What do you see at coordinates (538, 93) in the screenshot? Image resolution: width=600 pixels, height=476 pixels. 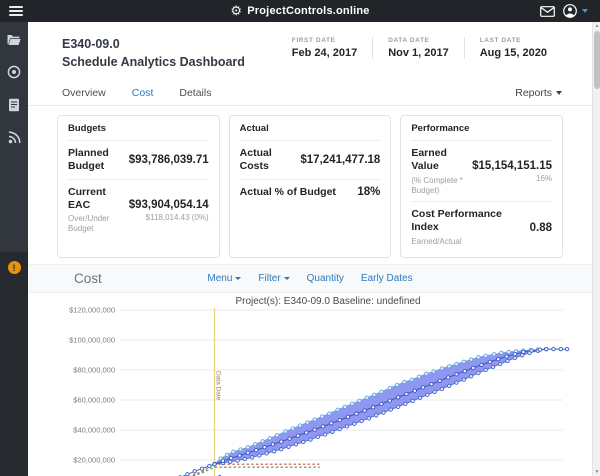 I see `reports-dropdown: Reports` at bounding box center [538, 93].